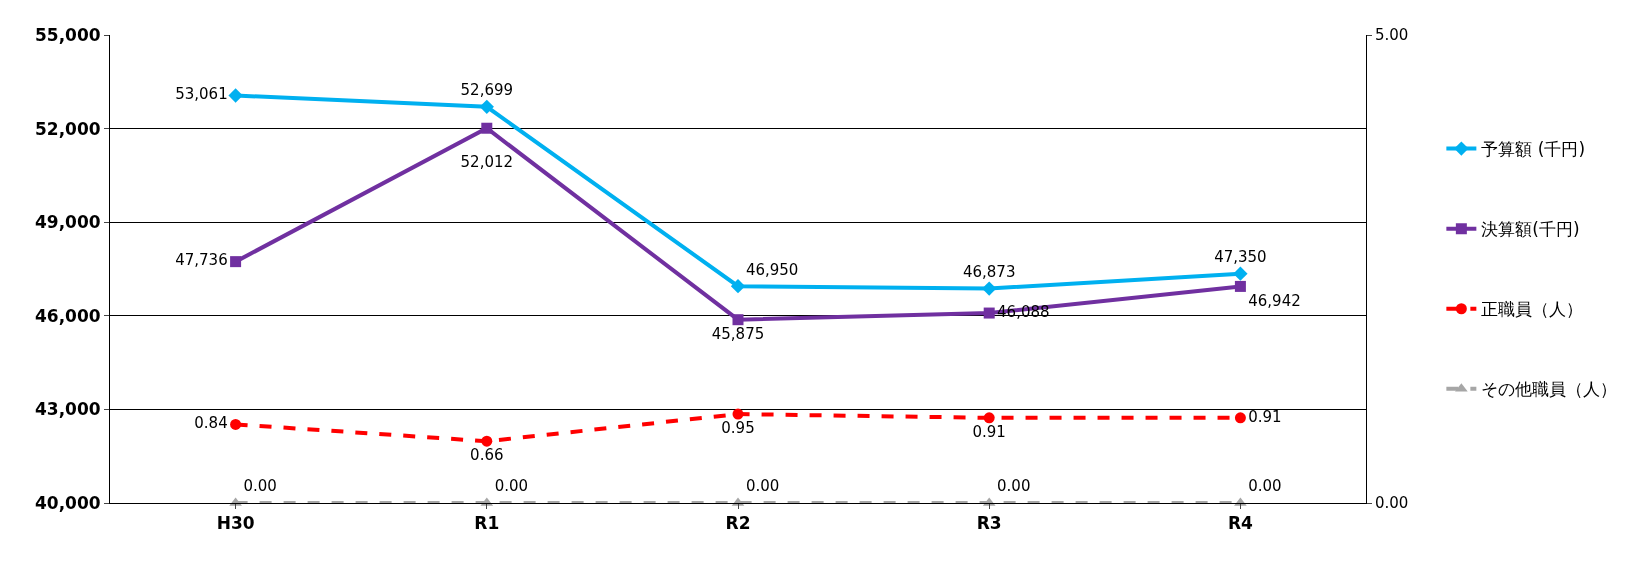 This screenshot has height=563, width=1634. What do you see at coordinates (738, 333) in the screenshot?
I see `data-label: 45,875` at bounding box center [738, 333].